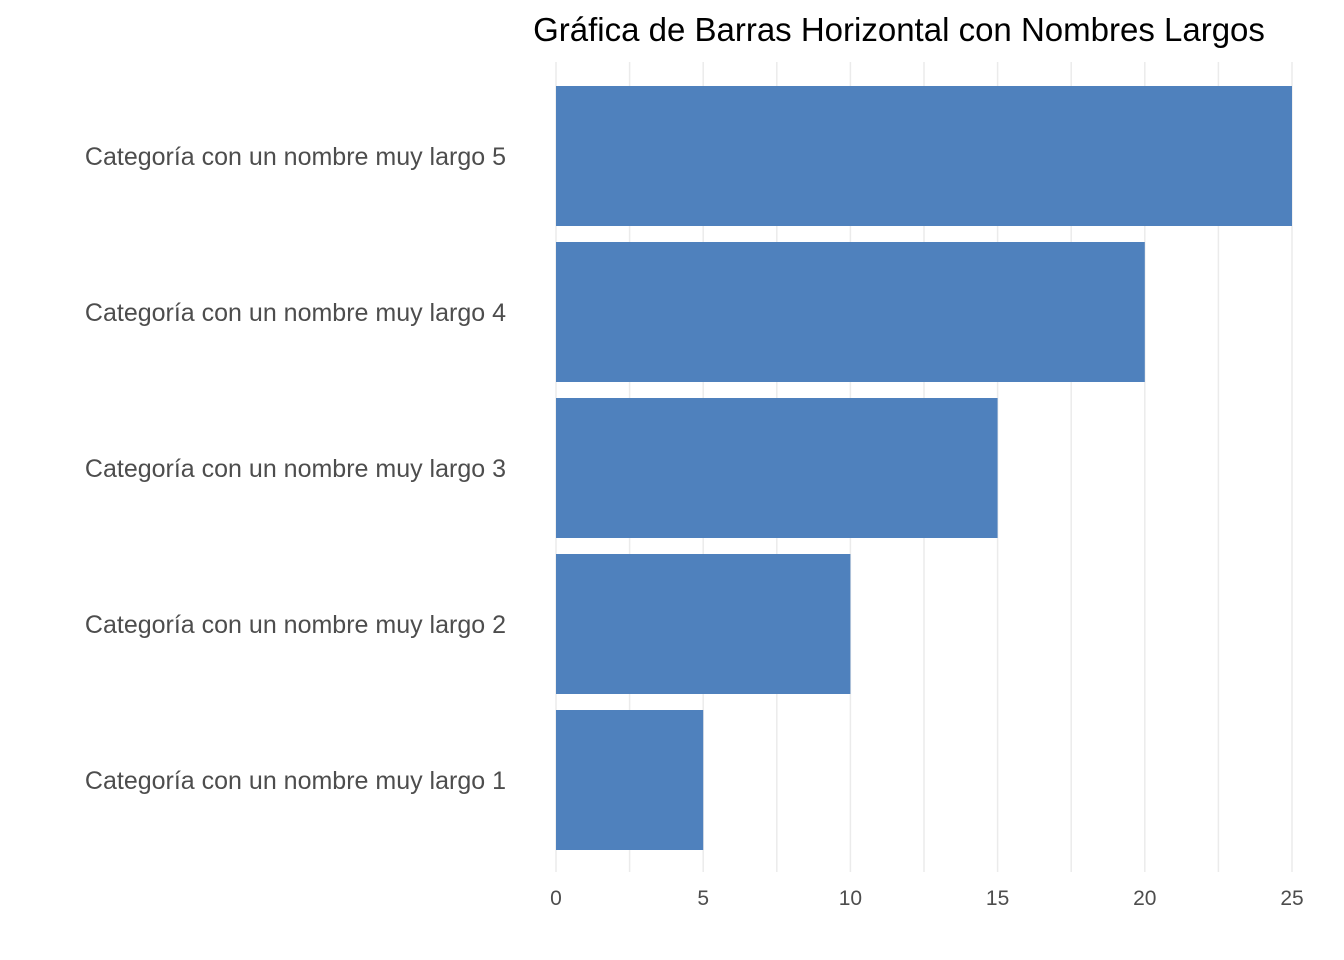 The image size is (1344, 960). What do you see at coordinates (850, 898) in the screenshot?
I see `x-tick-label-10: 10` at bounding box center [850, 898].